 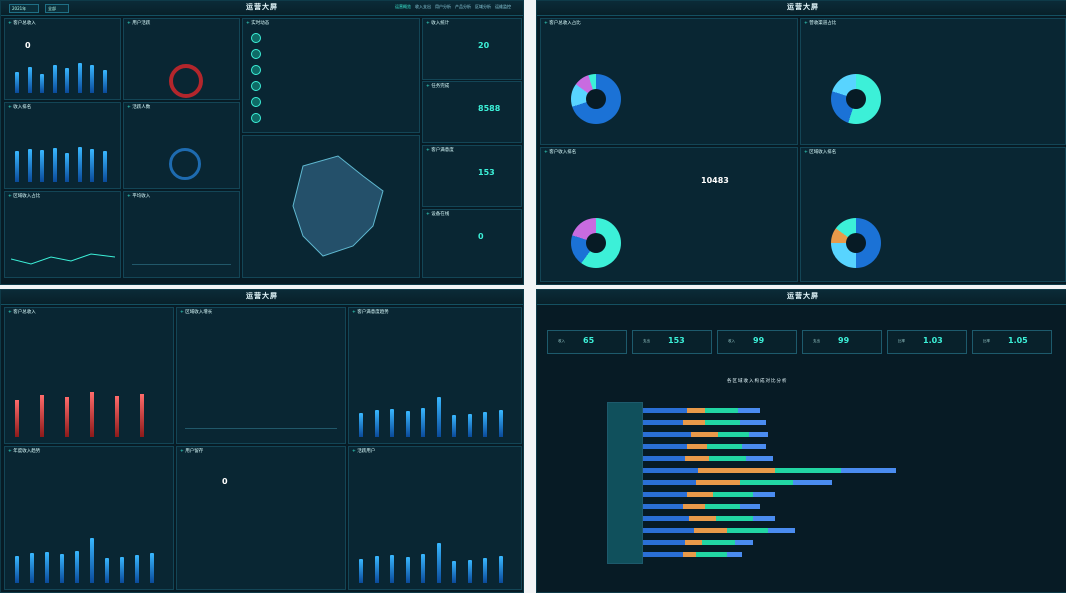 What do you see at coordinates (261, 428) in the screenshot?
I see `axis-line` at bounding box center [261, 428].